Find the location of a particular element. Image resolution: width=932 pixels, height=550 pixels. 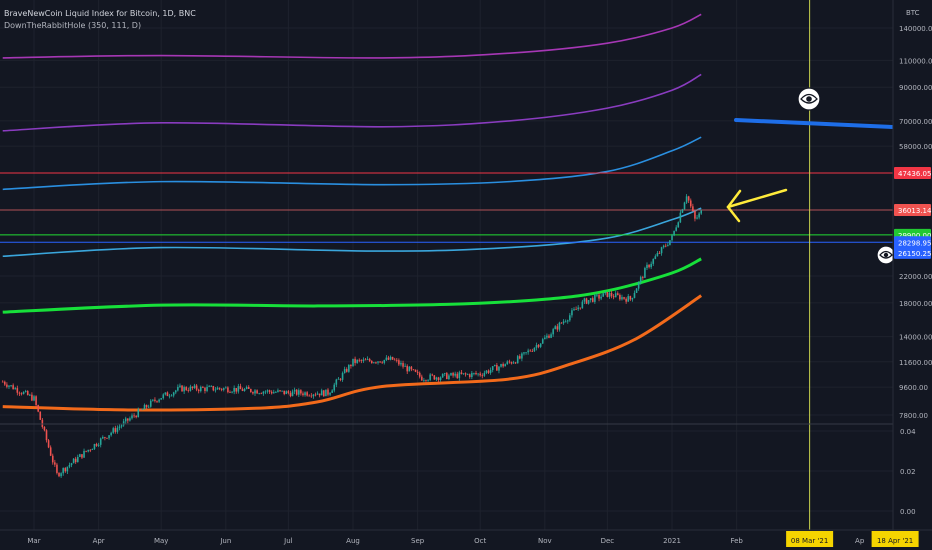

time-tick-label: 18 Apr '21 is located at coordinates (895, 541).